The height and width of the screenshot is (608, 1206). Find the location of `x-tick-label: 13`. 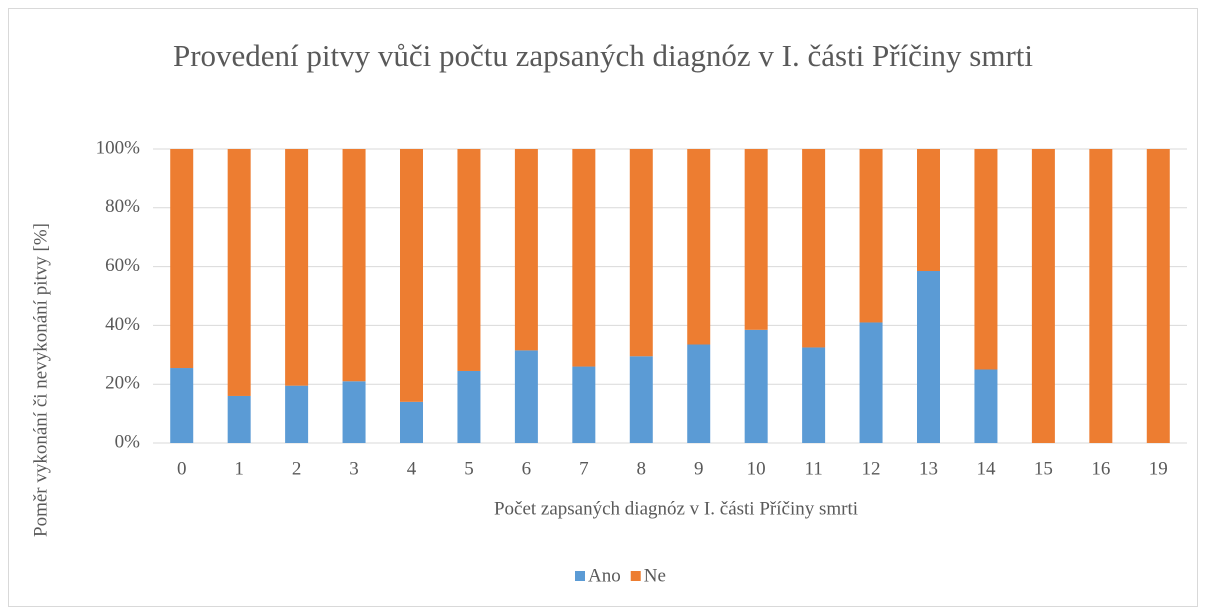

x-tick-label: 13 is located at coordinates (928, 468).